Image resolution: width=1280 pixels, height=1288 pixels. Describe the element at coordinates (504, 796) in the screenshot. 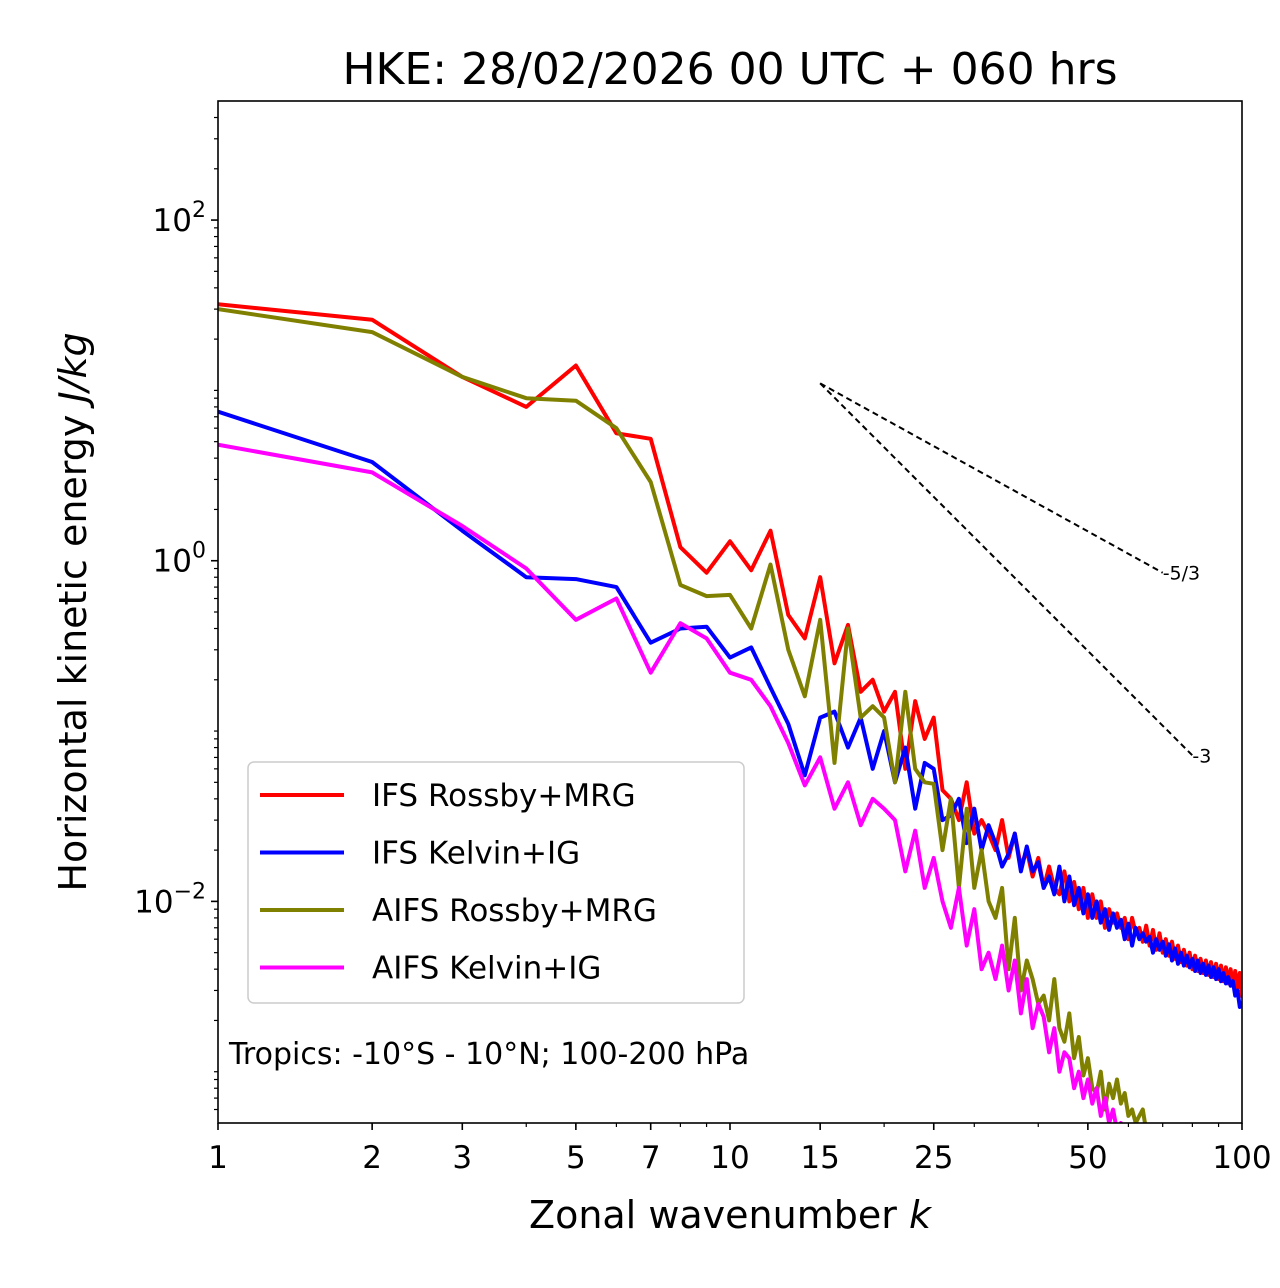

I see `legend-label-ifs-rossby-mrg: IFS Rossby+MRG` at that location.